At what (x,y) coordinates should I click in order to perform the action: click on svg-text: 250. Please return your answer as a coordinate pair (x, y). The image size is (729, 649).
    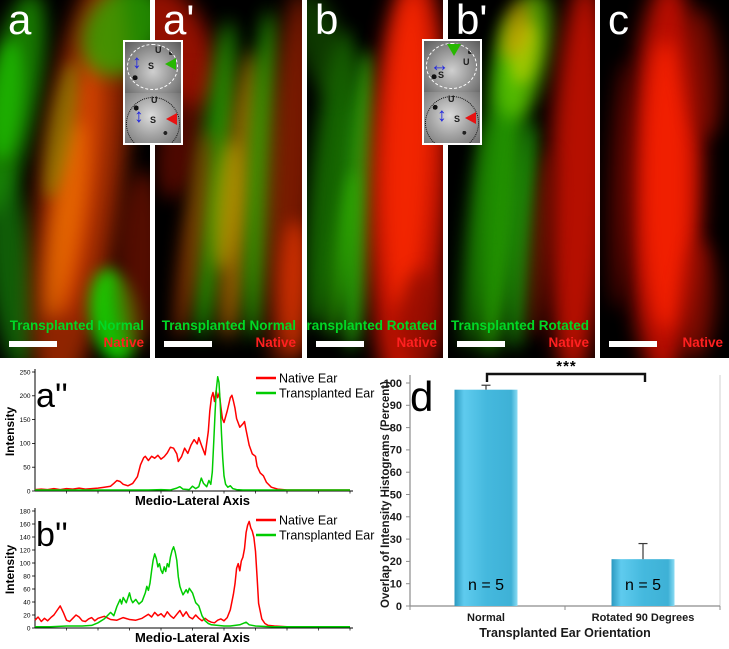
    Looking at the image, I should click on (25, 372).